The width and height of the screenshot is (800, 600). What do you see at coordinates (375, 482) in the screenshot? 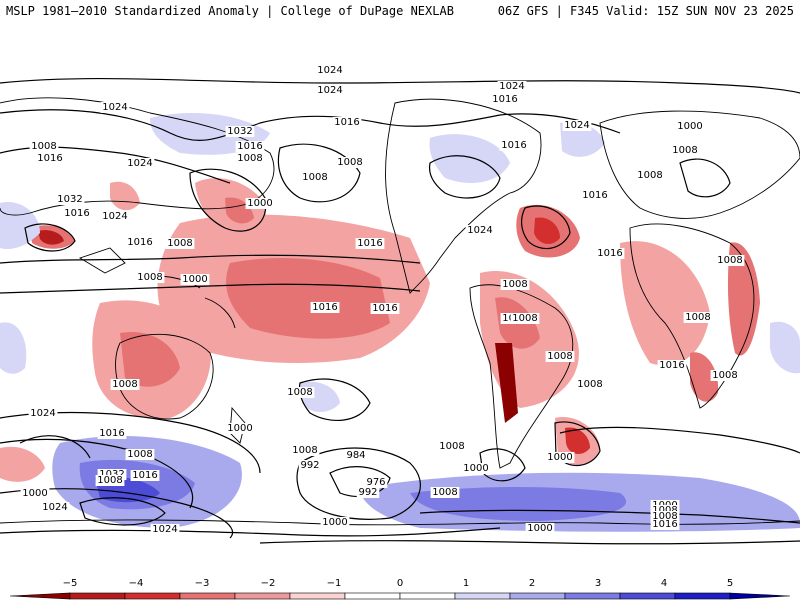
I see `isobar-label: 976` at bounding box center [375, 482].